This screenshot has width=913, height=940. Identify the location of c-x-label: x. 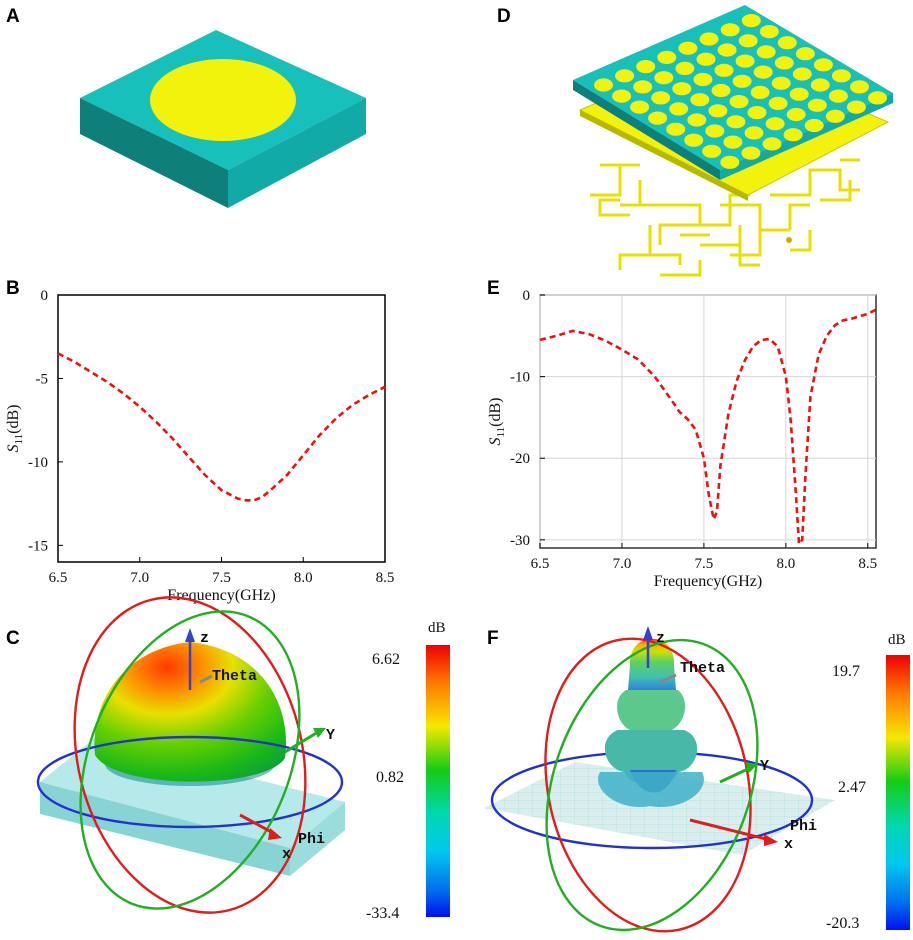
(286, 854).